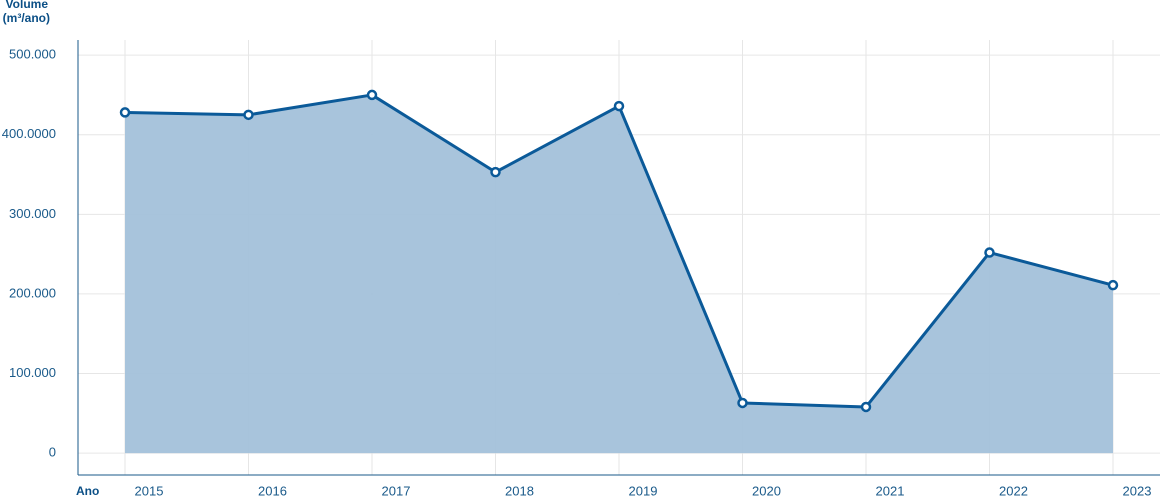 The image size is (1160, 498). What do you see at coordinates (29, 133) in the screenshot?
I see `y-tick-label: 400.0000` at bounding box center [29, 133].